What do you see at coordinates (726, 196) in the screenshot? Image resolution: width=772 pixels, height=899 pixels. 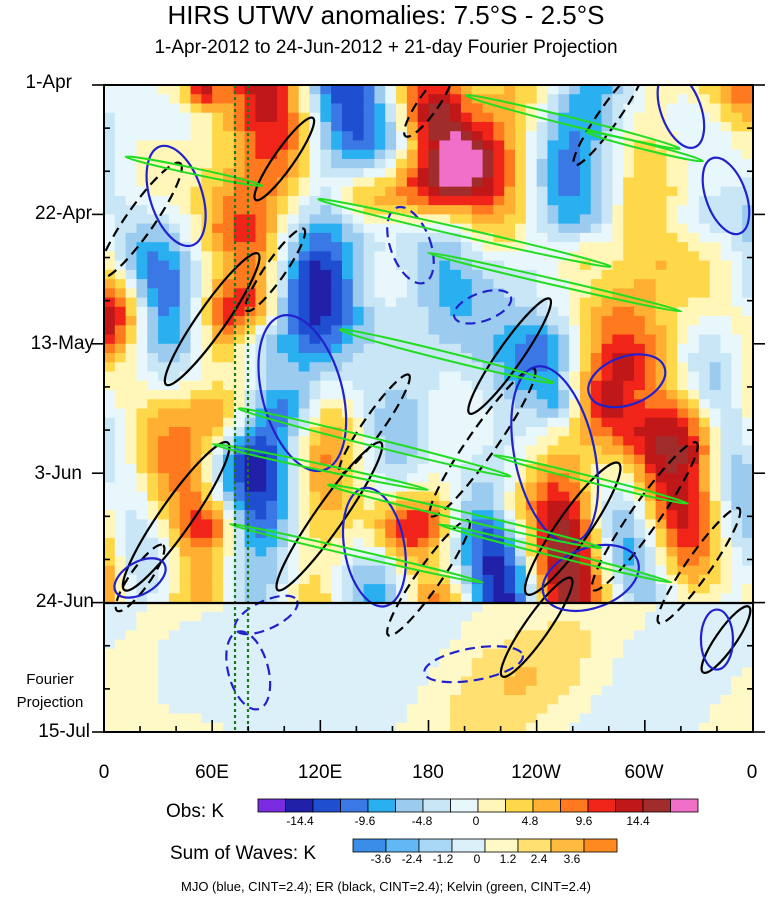 I see `mjo-contour` at bounding box center [726, 196].